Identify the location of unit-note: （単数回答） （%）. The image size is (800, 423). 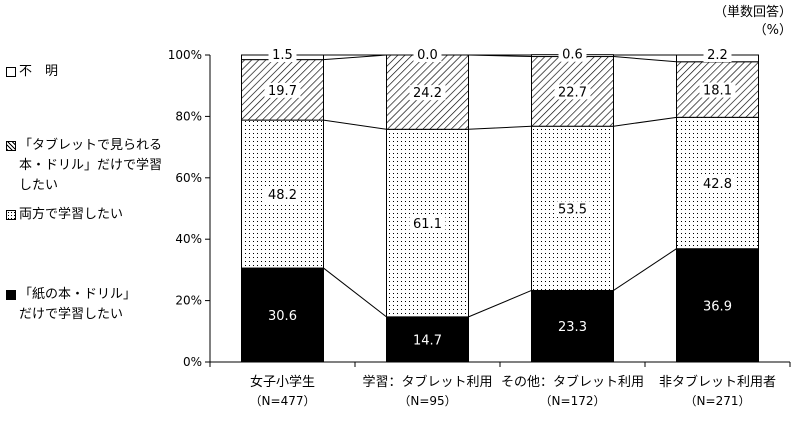
(752, 21).